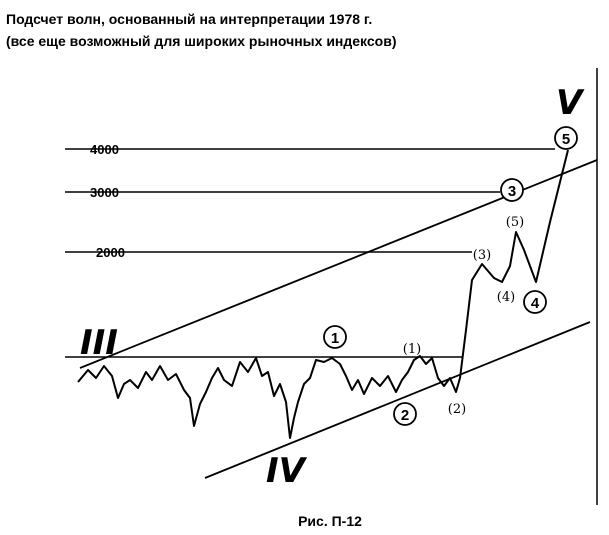  Describe the element at coordinates (104, 192) in the screenshot. I see `axis-label: 3000` at that location.